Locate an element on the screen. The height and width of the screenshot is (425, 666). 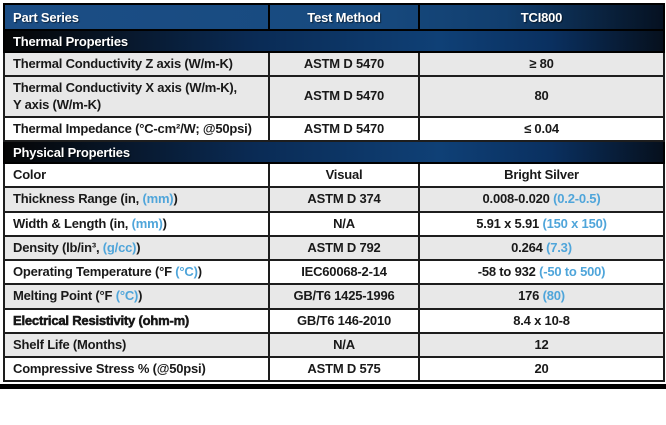
value-cell: ≤ 0.04 is located at coordinates (541, 129).